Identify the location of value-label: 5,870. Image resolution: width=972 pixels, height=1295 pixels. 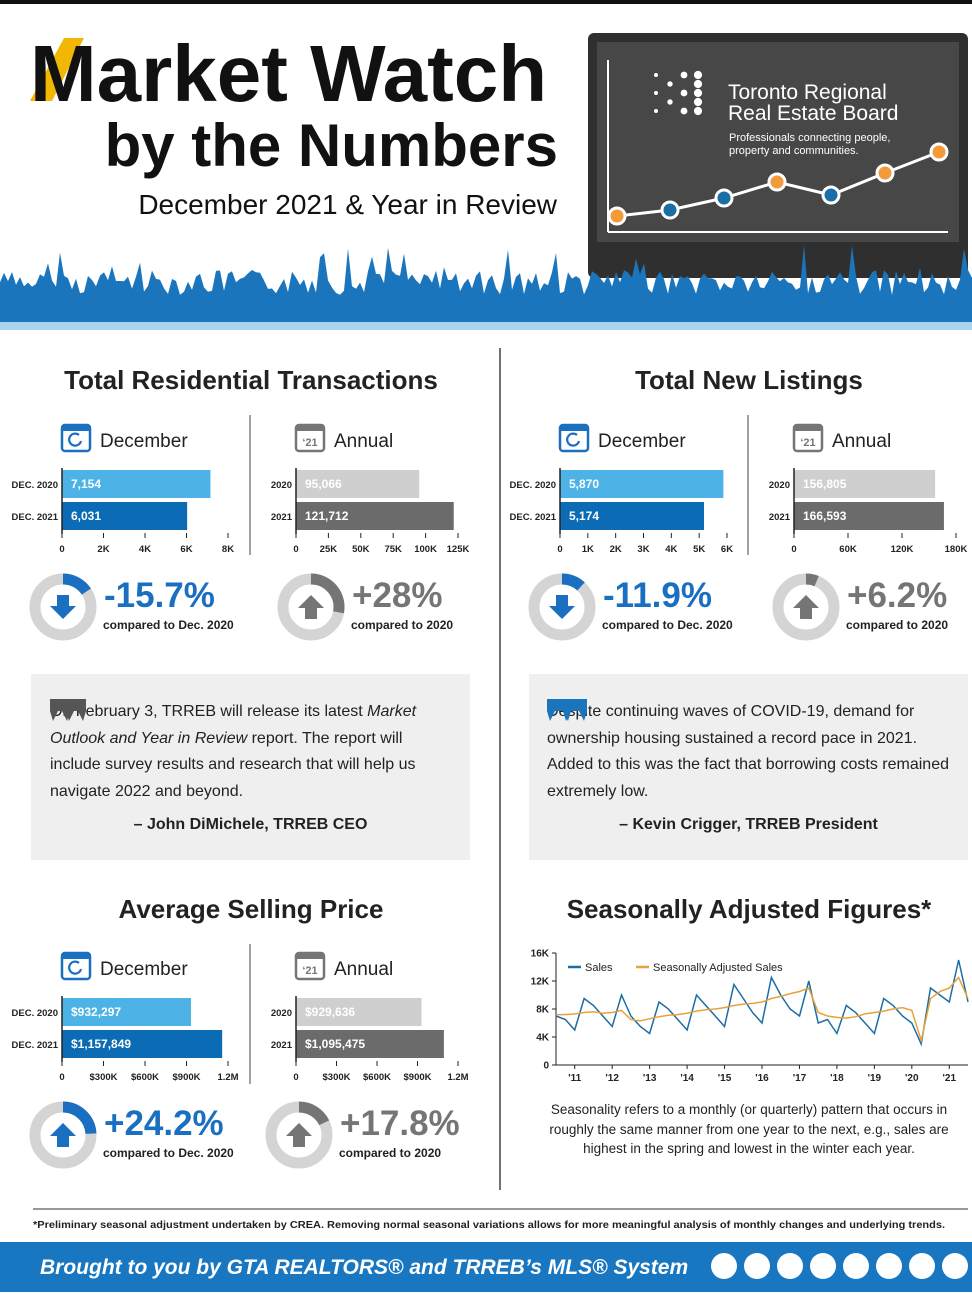
(584, 484).